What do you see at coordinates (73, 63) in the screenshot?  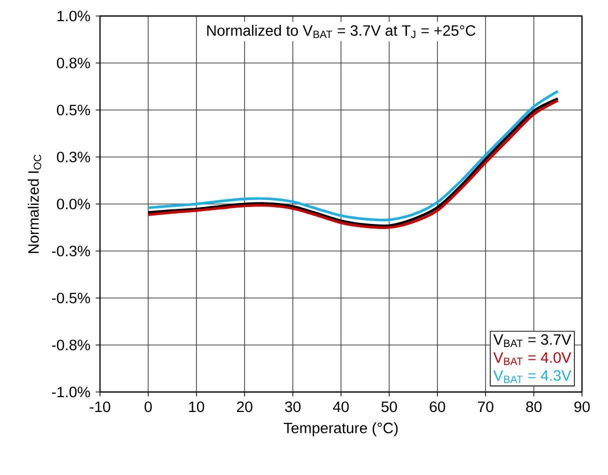 I see `y-tick-label: 0.8%` at bounding box center [73, 63].